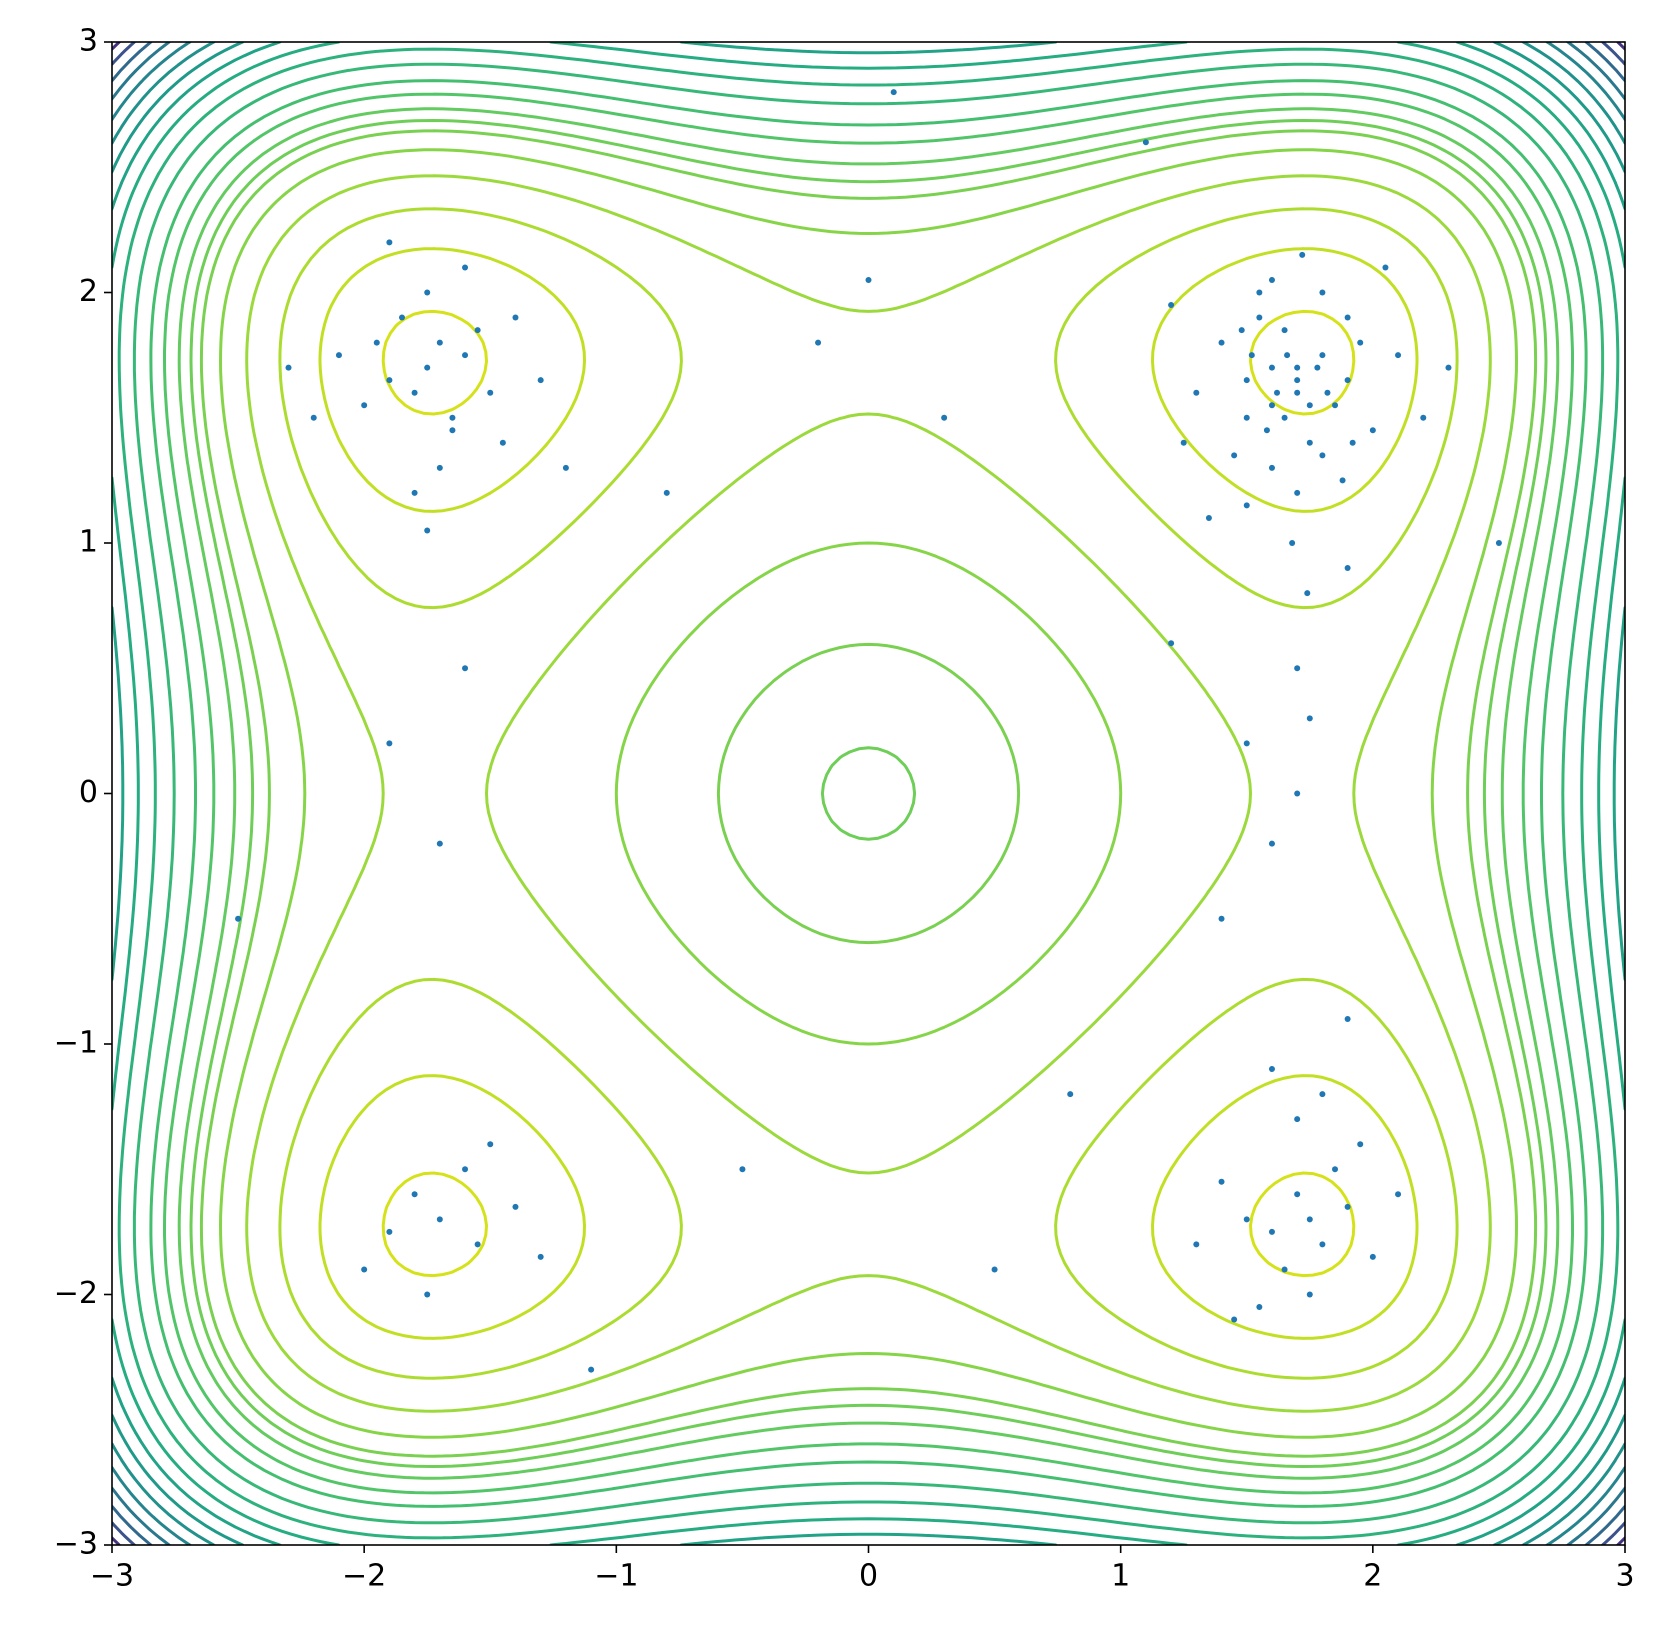 This screenshot has height=1633, width=1660. What do you see at coordinates (364, 1576) in the screenshot?
I see `x-tick-label: −2` at bounding box center [364, 1576].